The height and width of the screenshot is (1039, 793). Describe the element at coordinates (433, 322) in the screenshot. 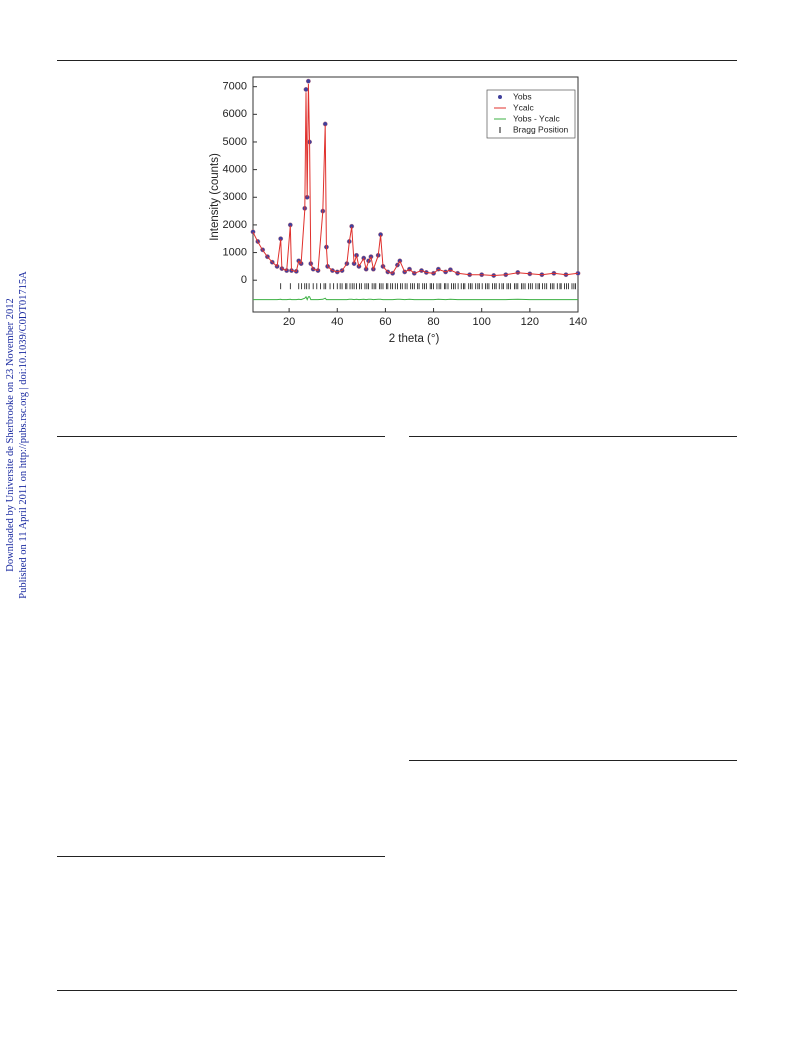

I see `x-tick-label: 80` at that location.